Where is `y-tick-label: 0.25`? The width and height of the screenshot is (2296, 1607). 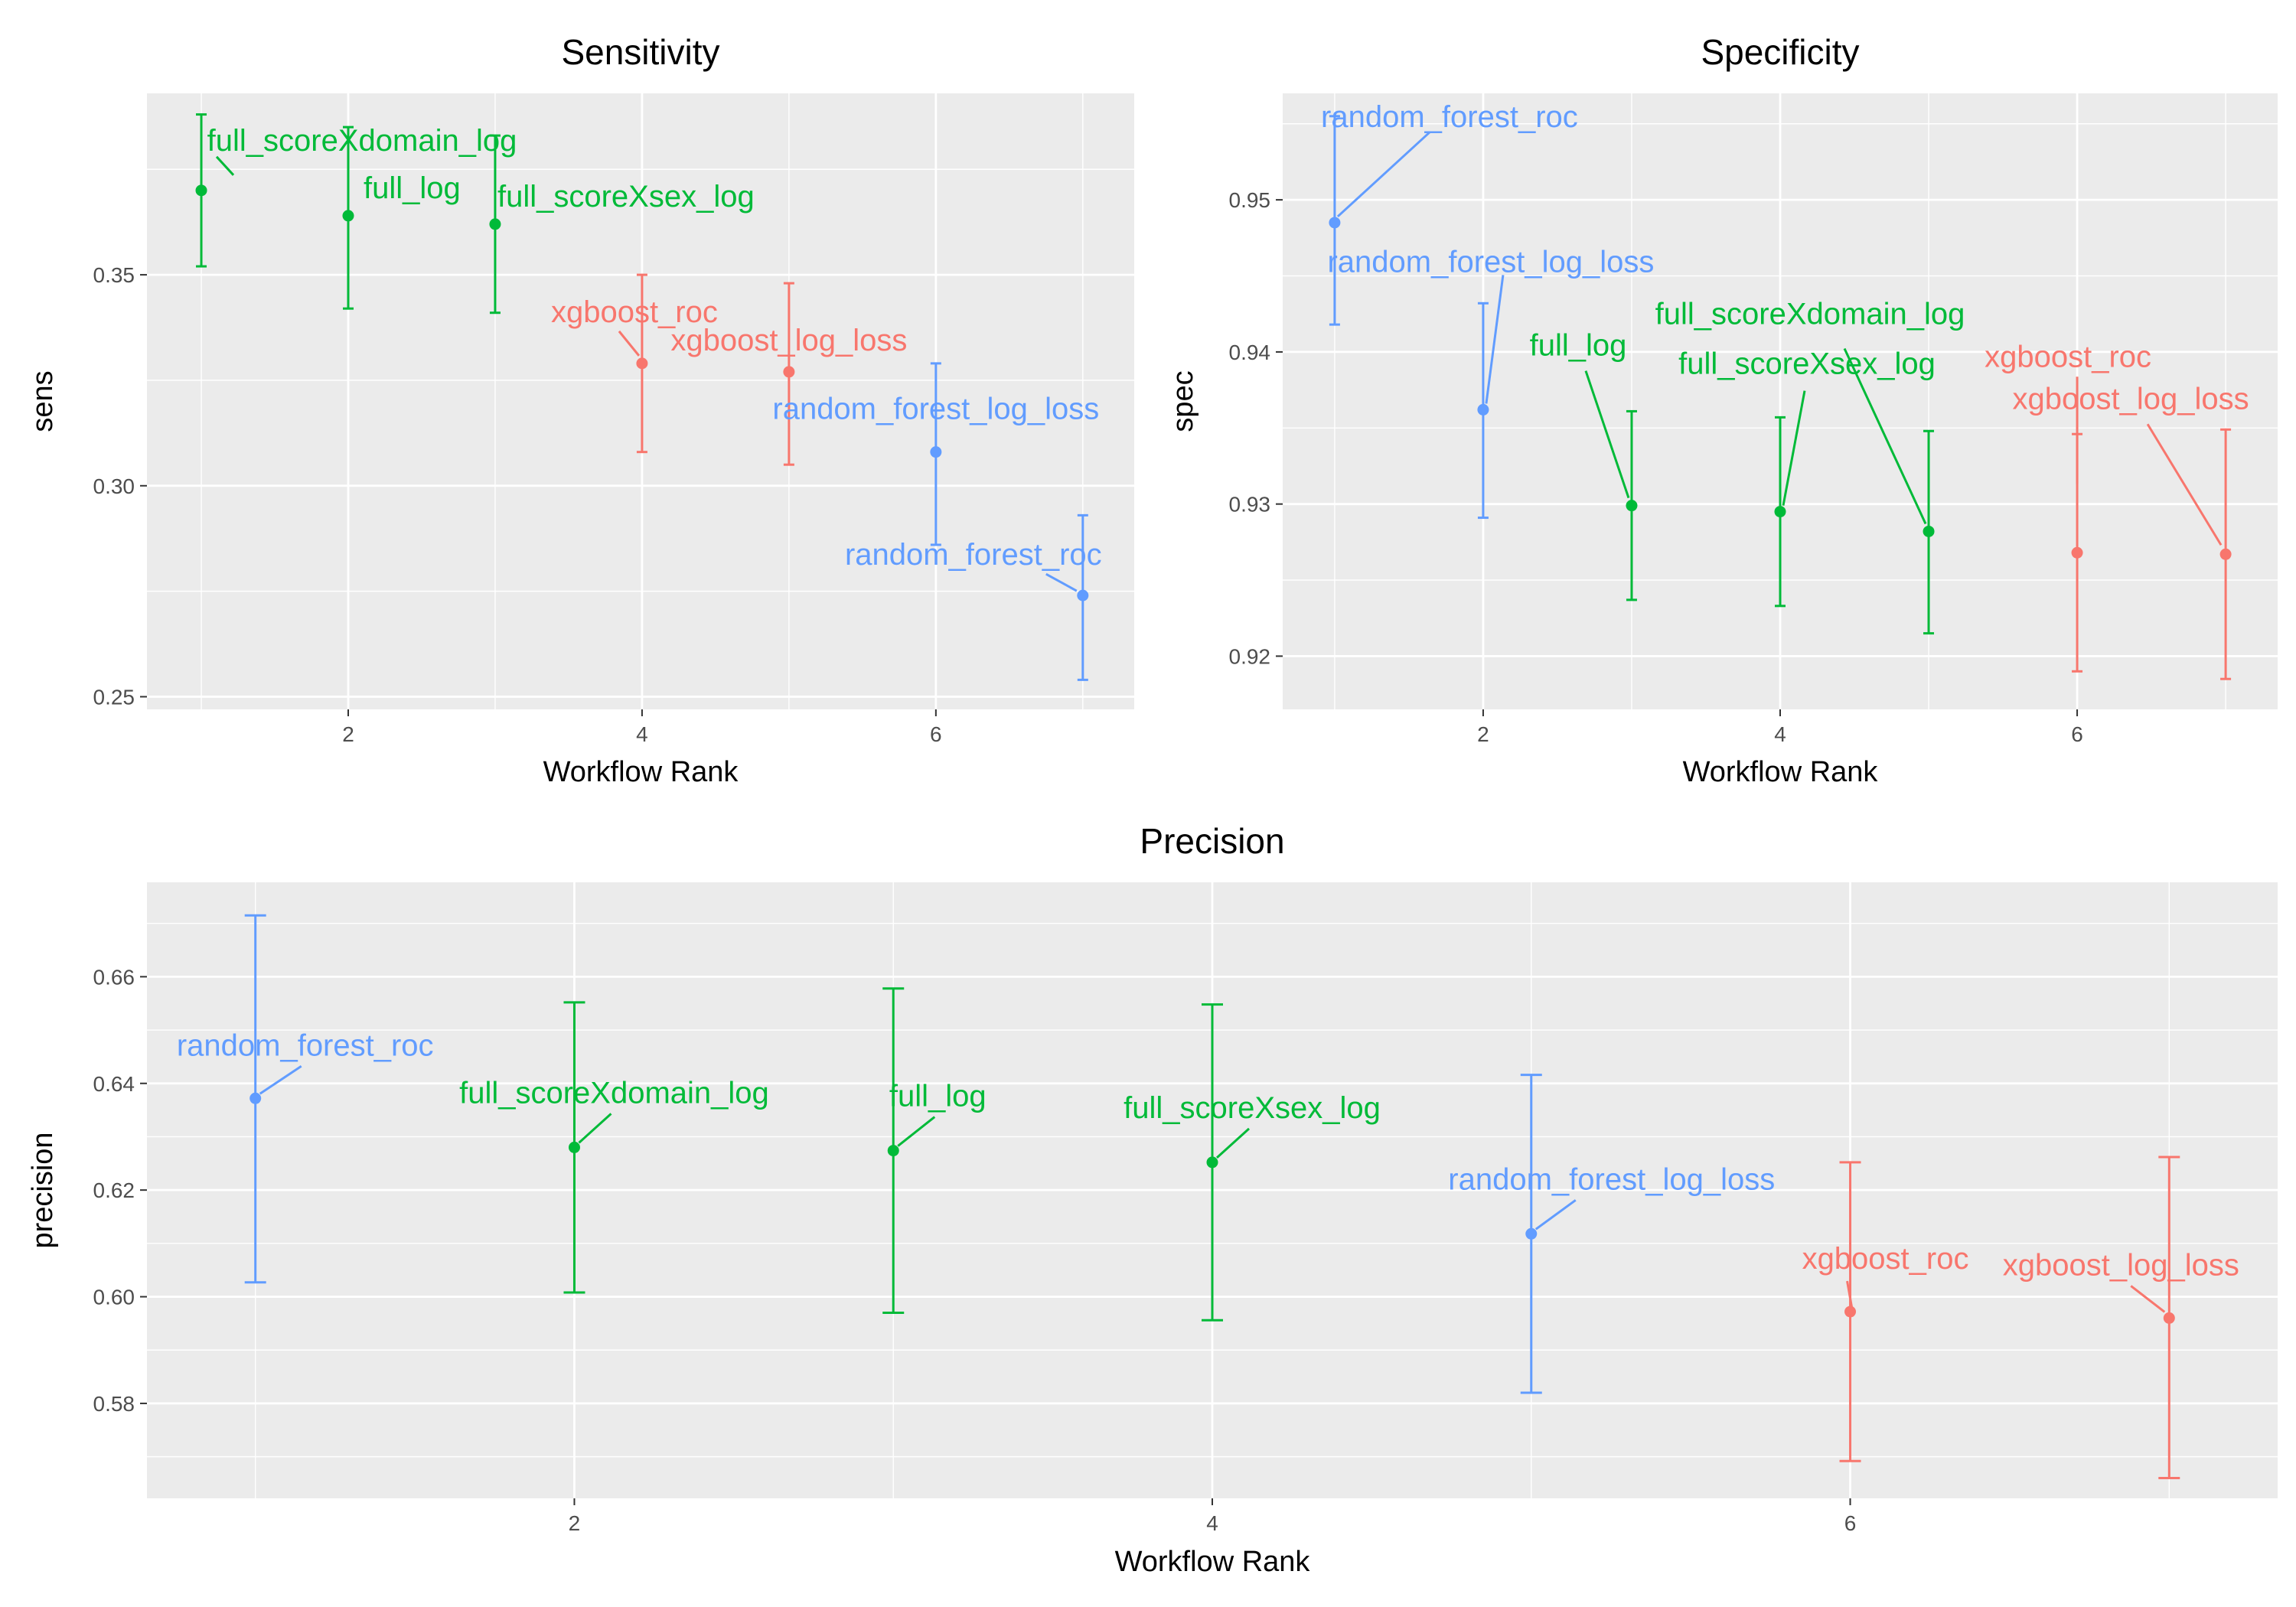
y-tick-label: 0.25 is located at coordinates (114, 697).